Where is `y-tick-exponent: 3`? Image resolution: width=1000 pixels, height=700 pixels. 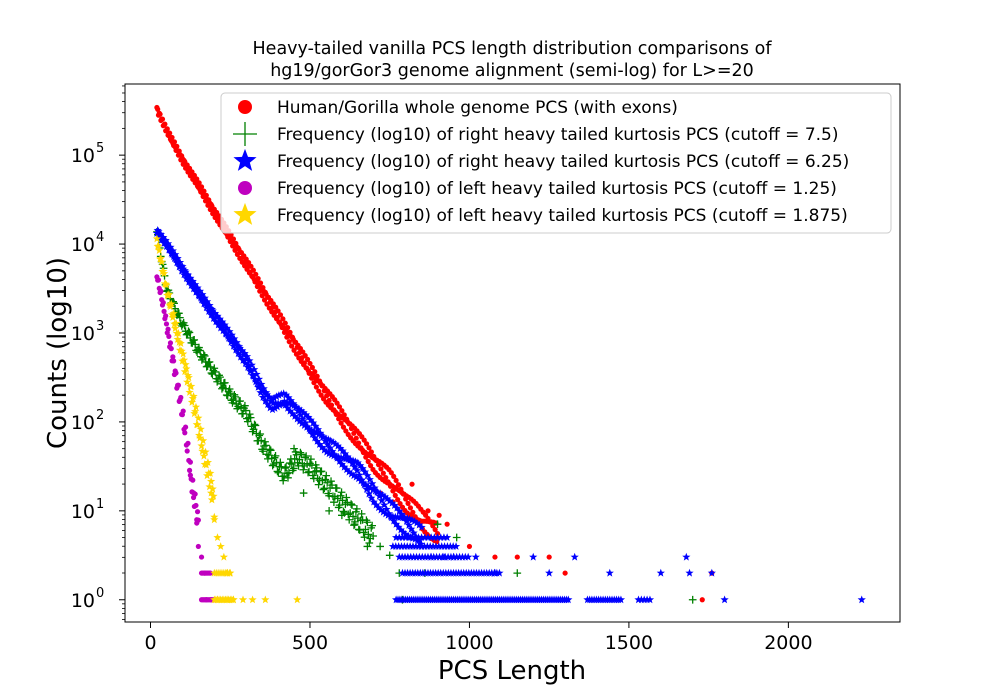 y-tick-exponent: 3 is located at coordinates (100, 326).